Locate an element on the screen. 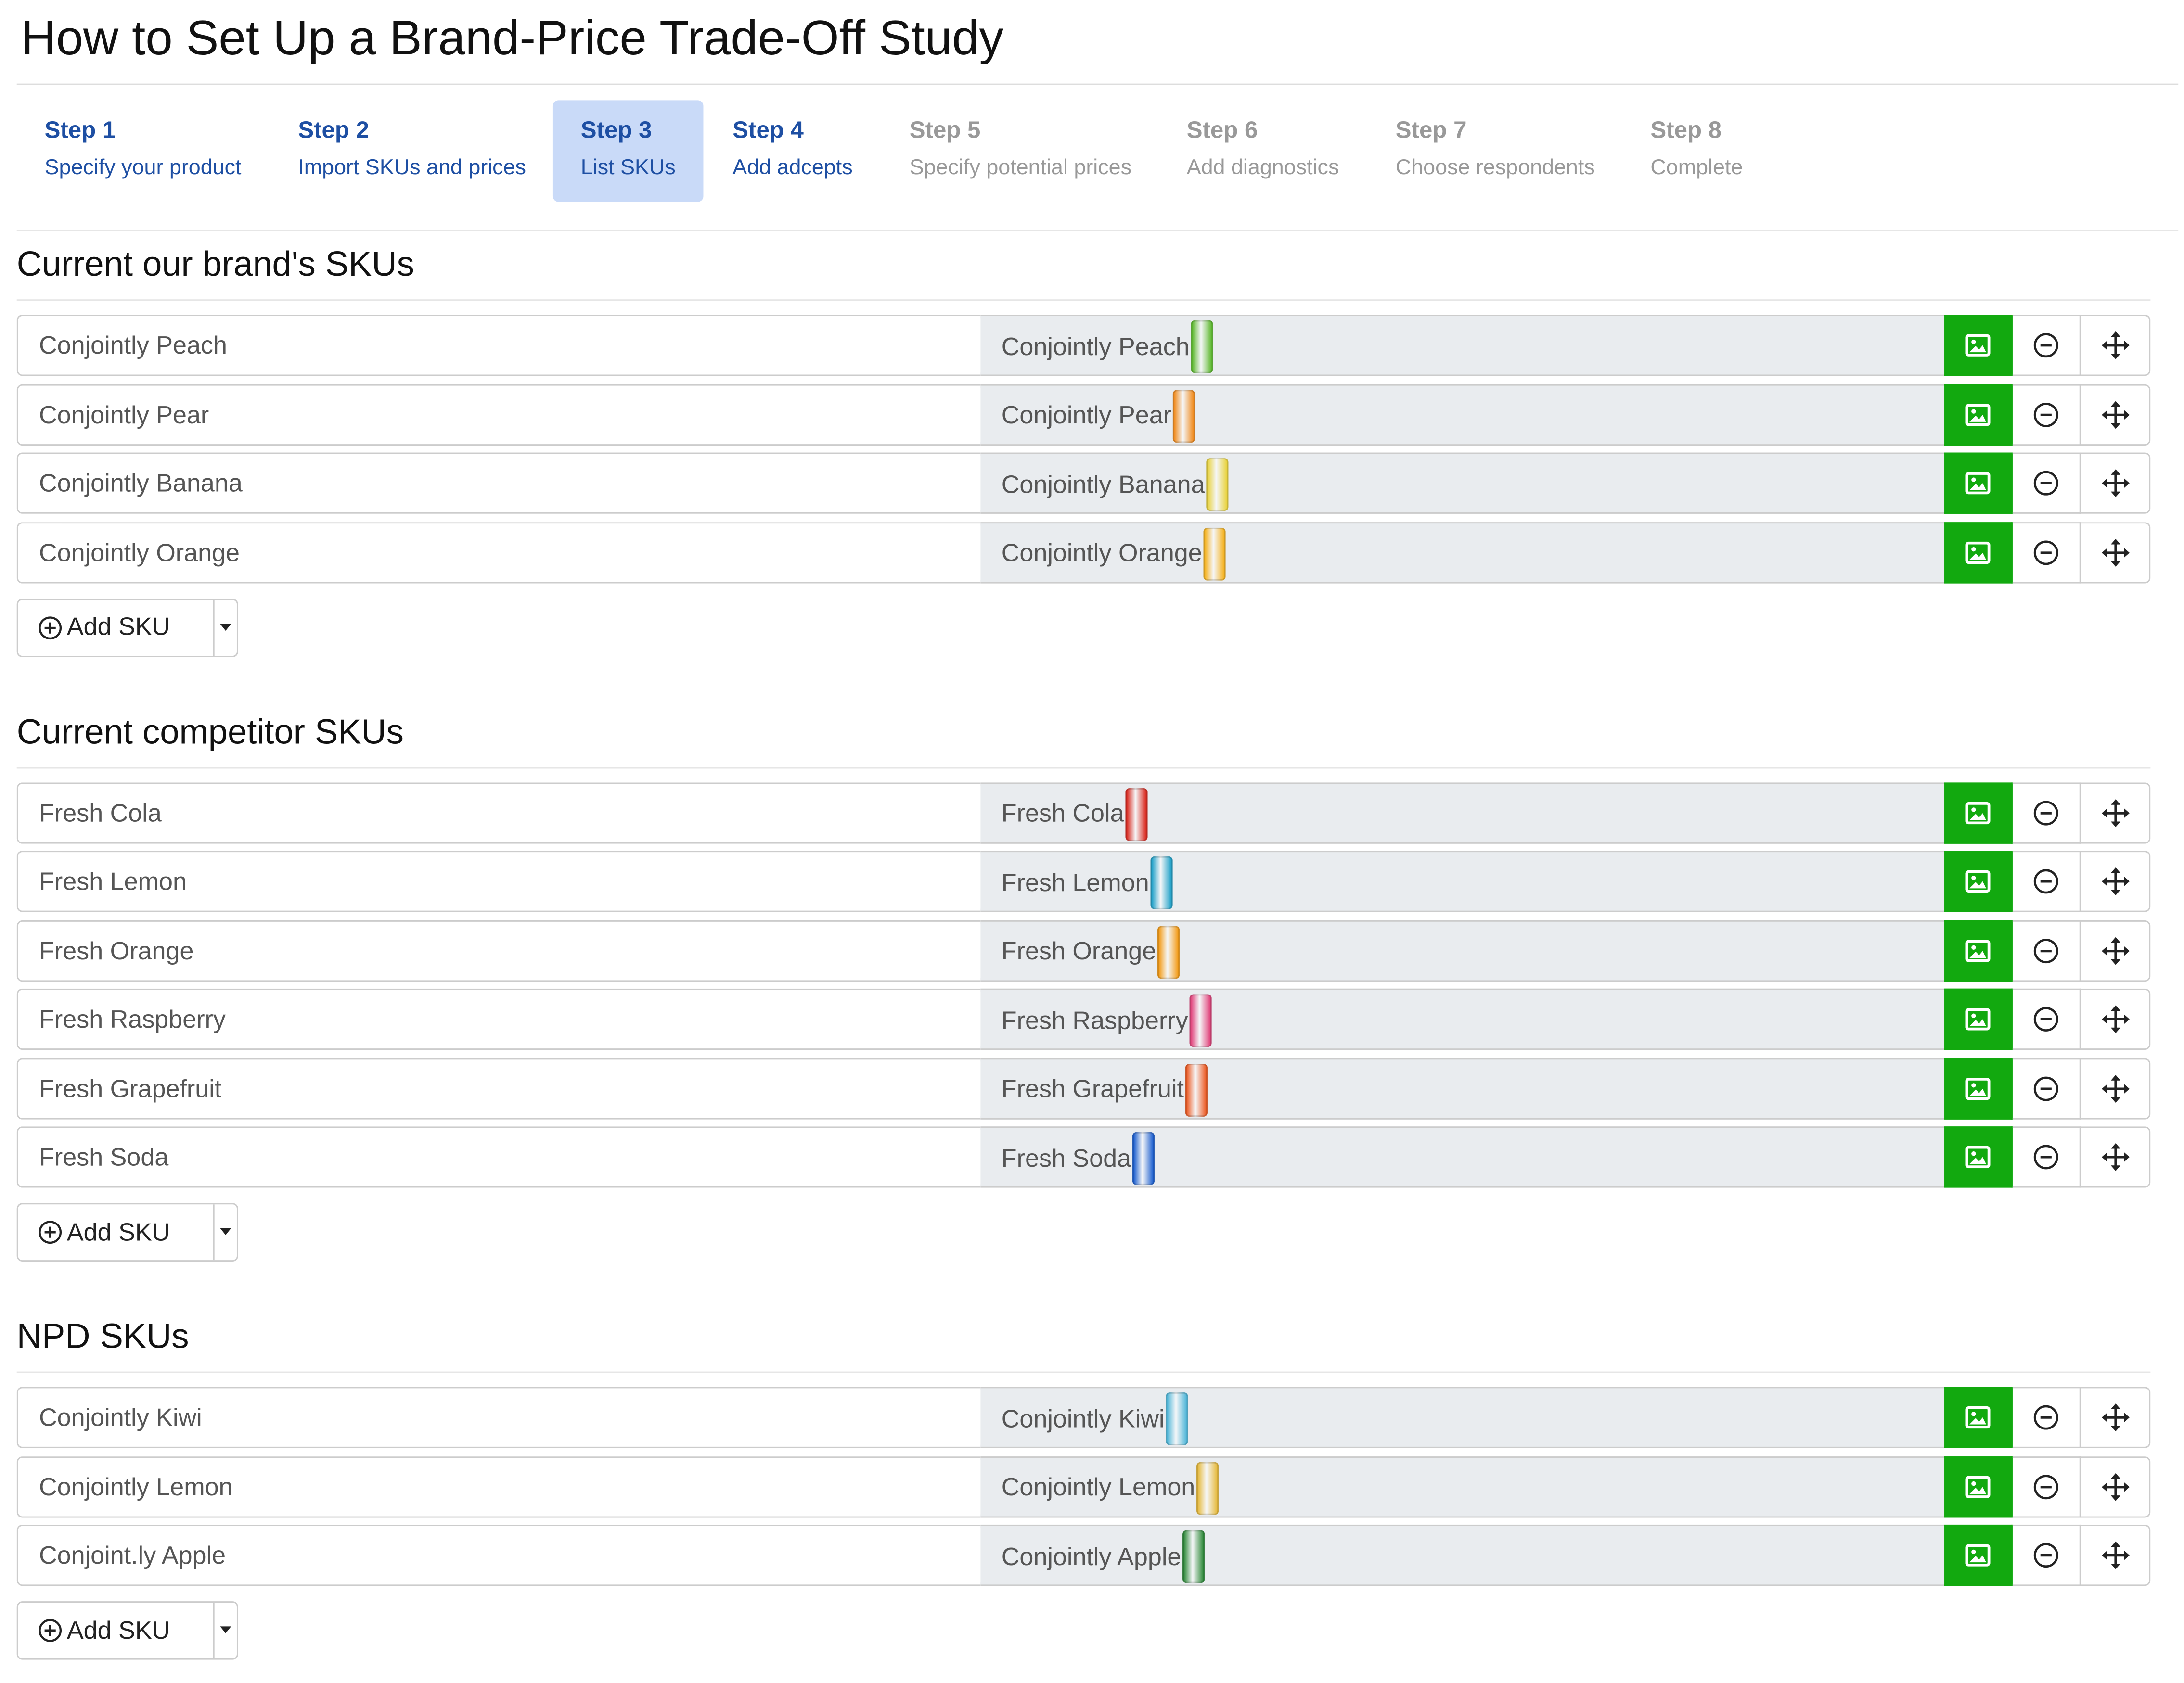 The image size is (2184, 1683). sku-name-input: Conjointly Orange is located at coordinates (499, 552).